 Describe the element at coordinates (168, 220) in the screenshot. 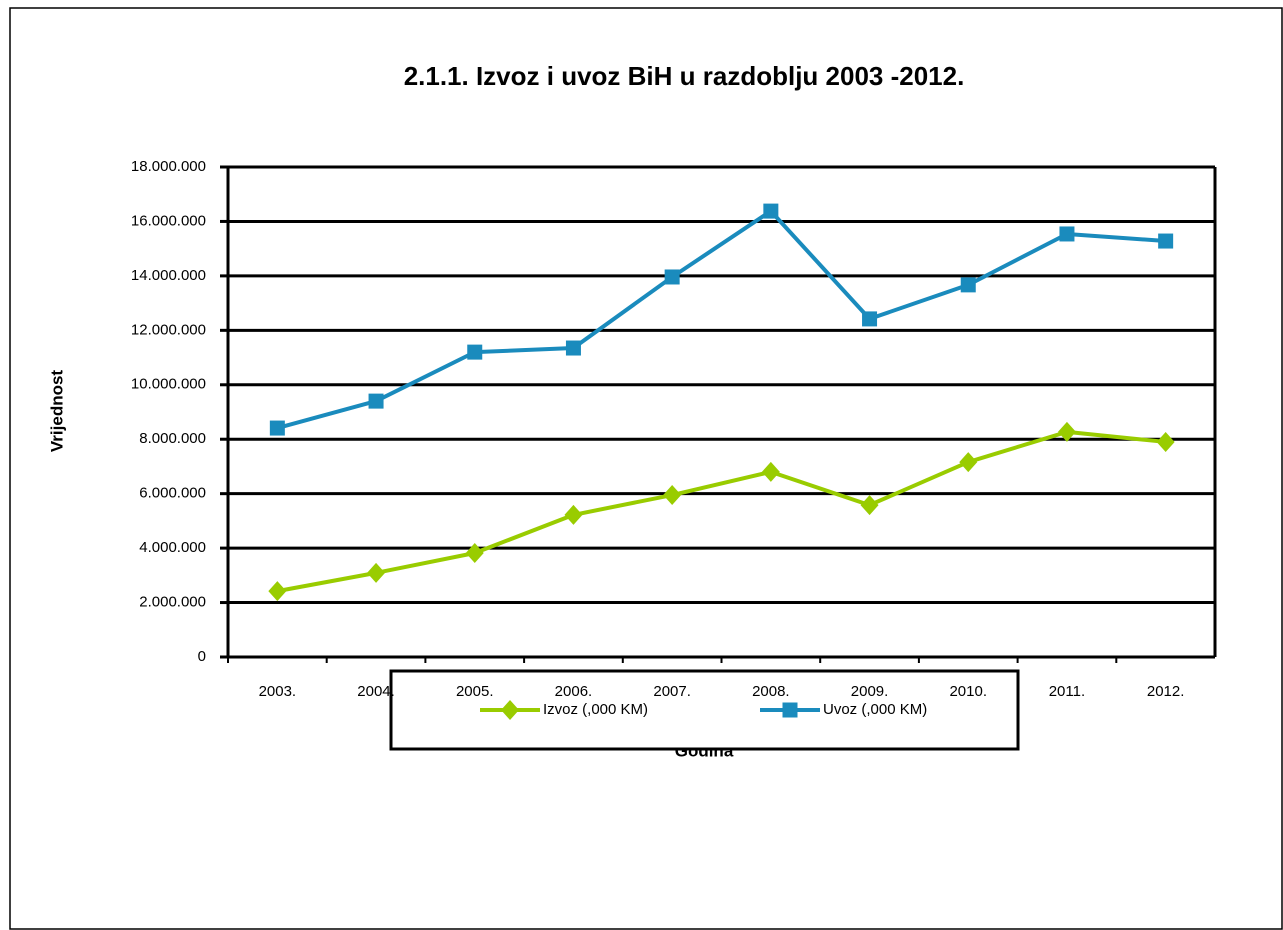

I see `y-tick-label: 16.000.000` at that location.